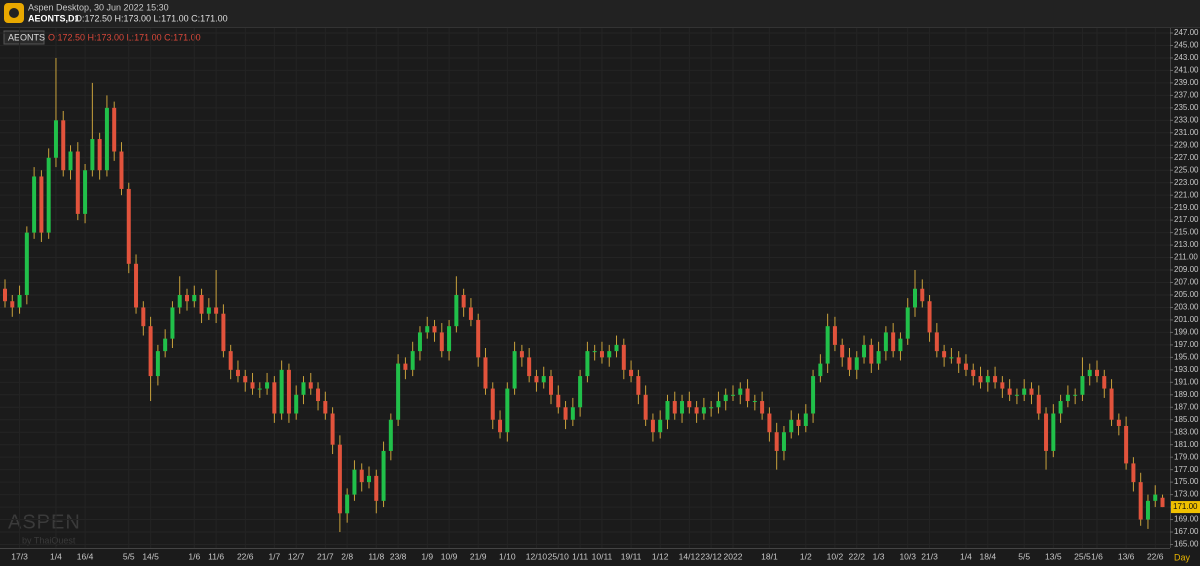  Describe the element at coordinates (54, 18) in the screenshot. I see `header-symbol: AEONTS,D1` at that location.